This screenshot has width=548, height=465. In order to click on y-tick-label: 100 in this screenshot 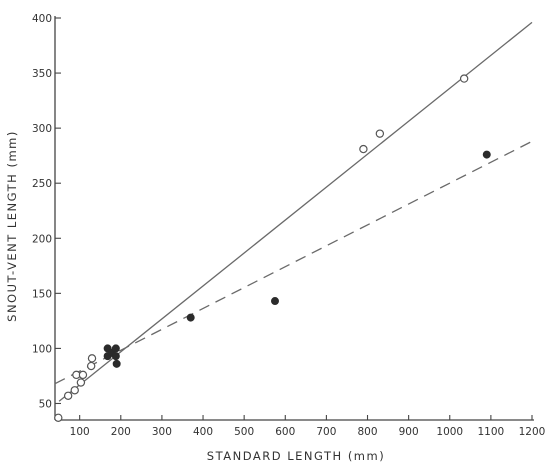, I will do `click(42, 349)`.